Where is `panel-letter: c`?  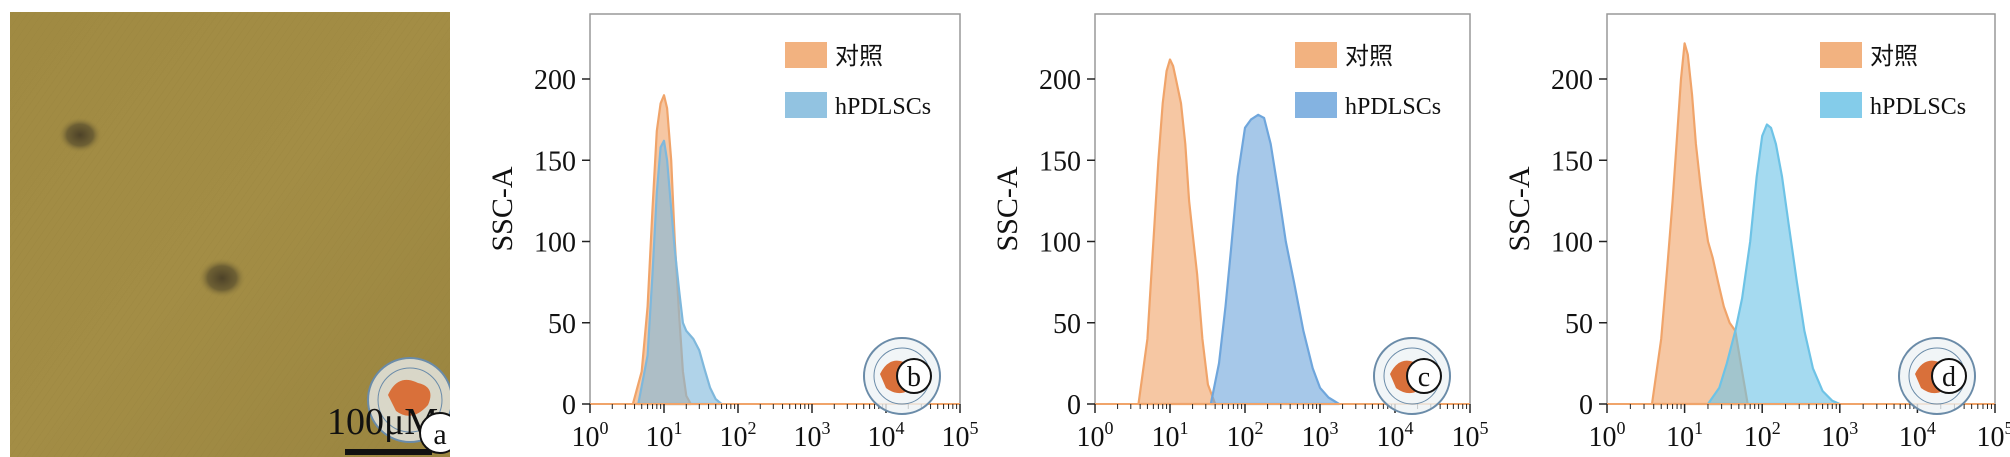
panel-letter: c is located at coordinates (1424, 377).